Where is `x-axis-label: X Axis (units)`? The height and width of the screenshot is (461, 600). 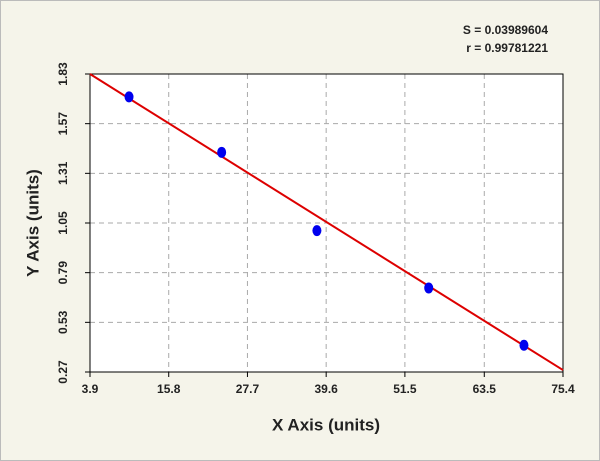
x-axis-label: X Axis (units) is located at coordinates (326, 424).